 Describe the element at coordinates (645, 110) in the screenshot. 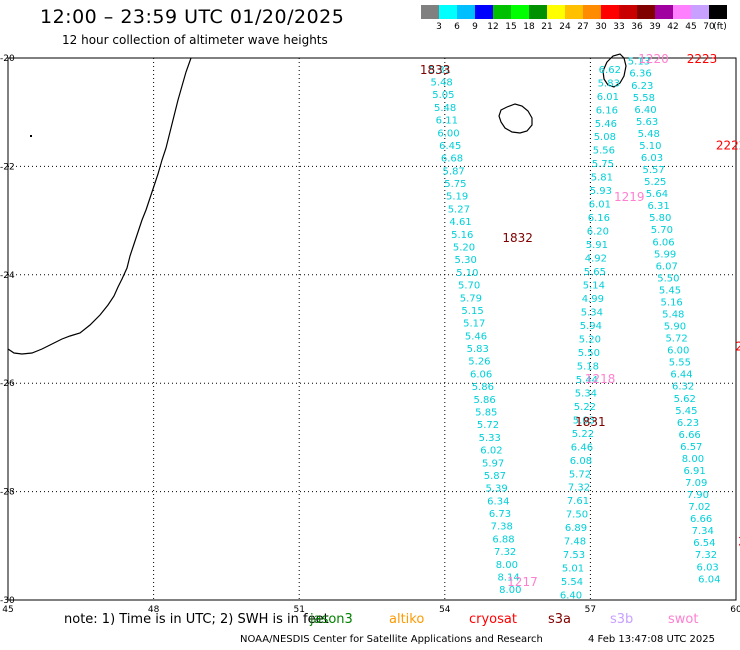

I see `wave-height-value: 6.40` at that location.